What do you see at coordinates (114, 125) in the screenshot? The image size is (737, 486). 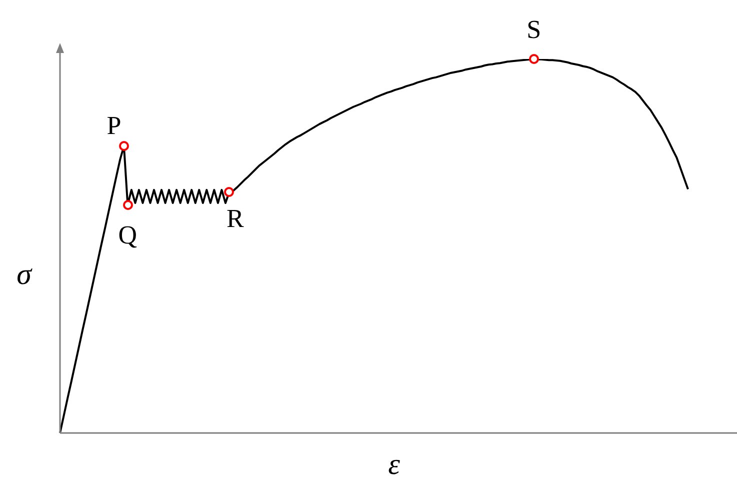 I see `annotation: P` at bounding box center [114, 125].